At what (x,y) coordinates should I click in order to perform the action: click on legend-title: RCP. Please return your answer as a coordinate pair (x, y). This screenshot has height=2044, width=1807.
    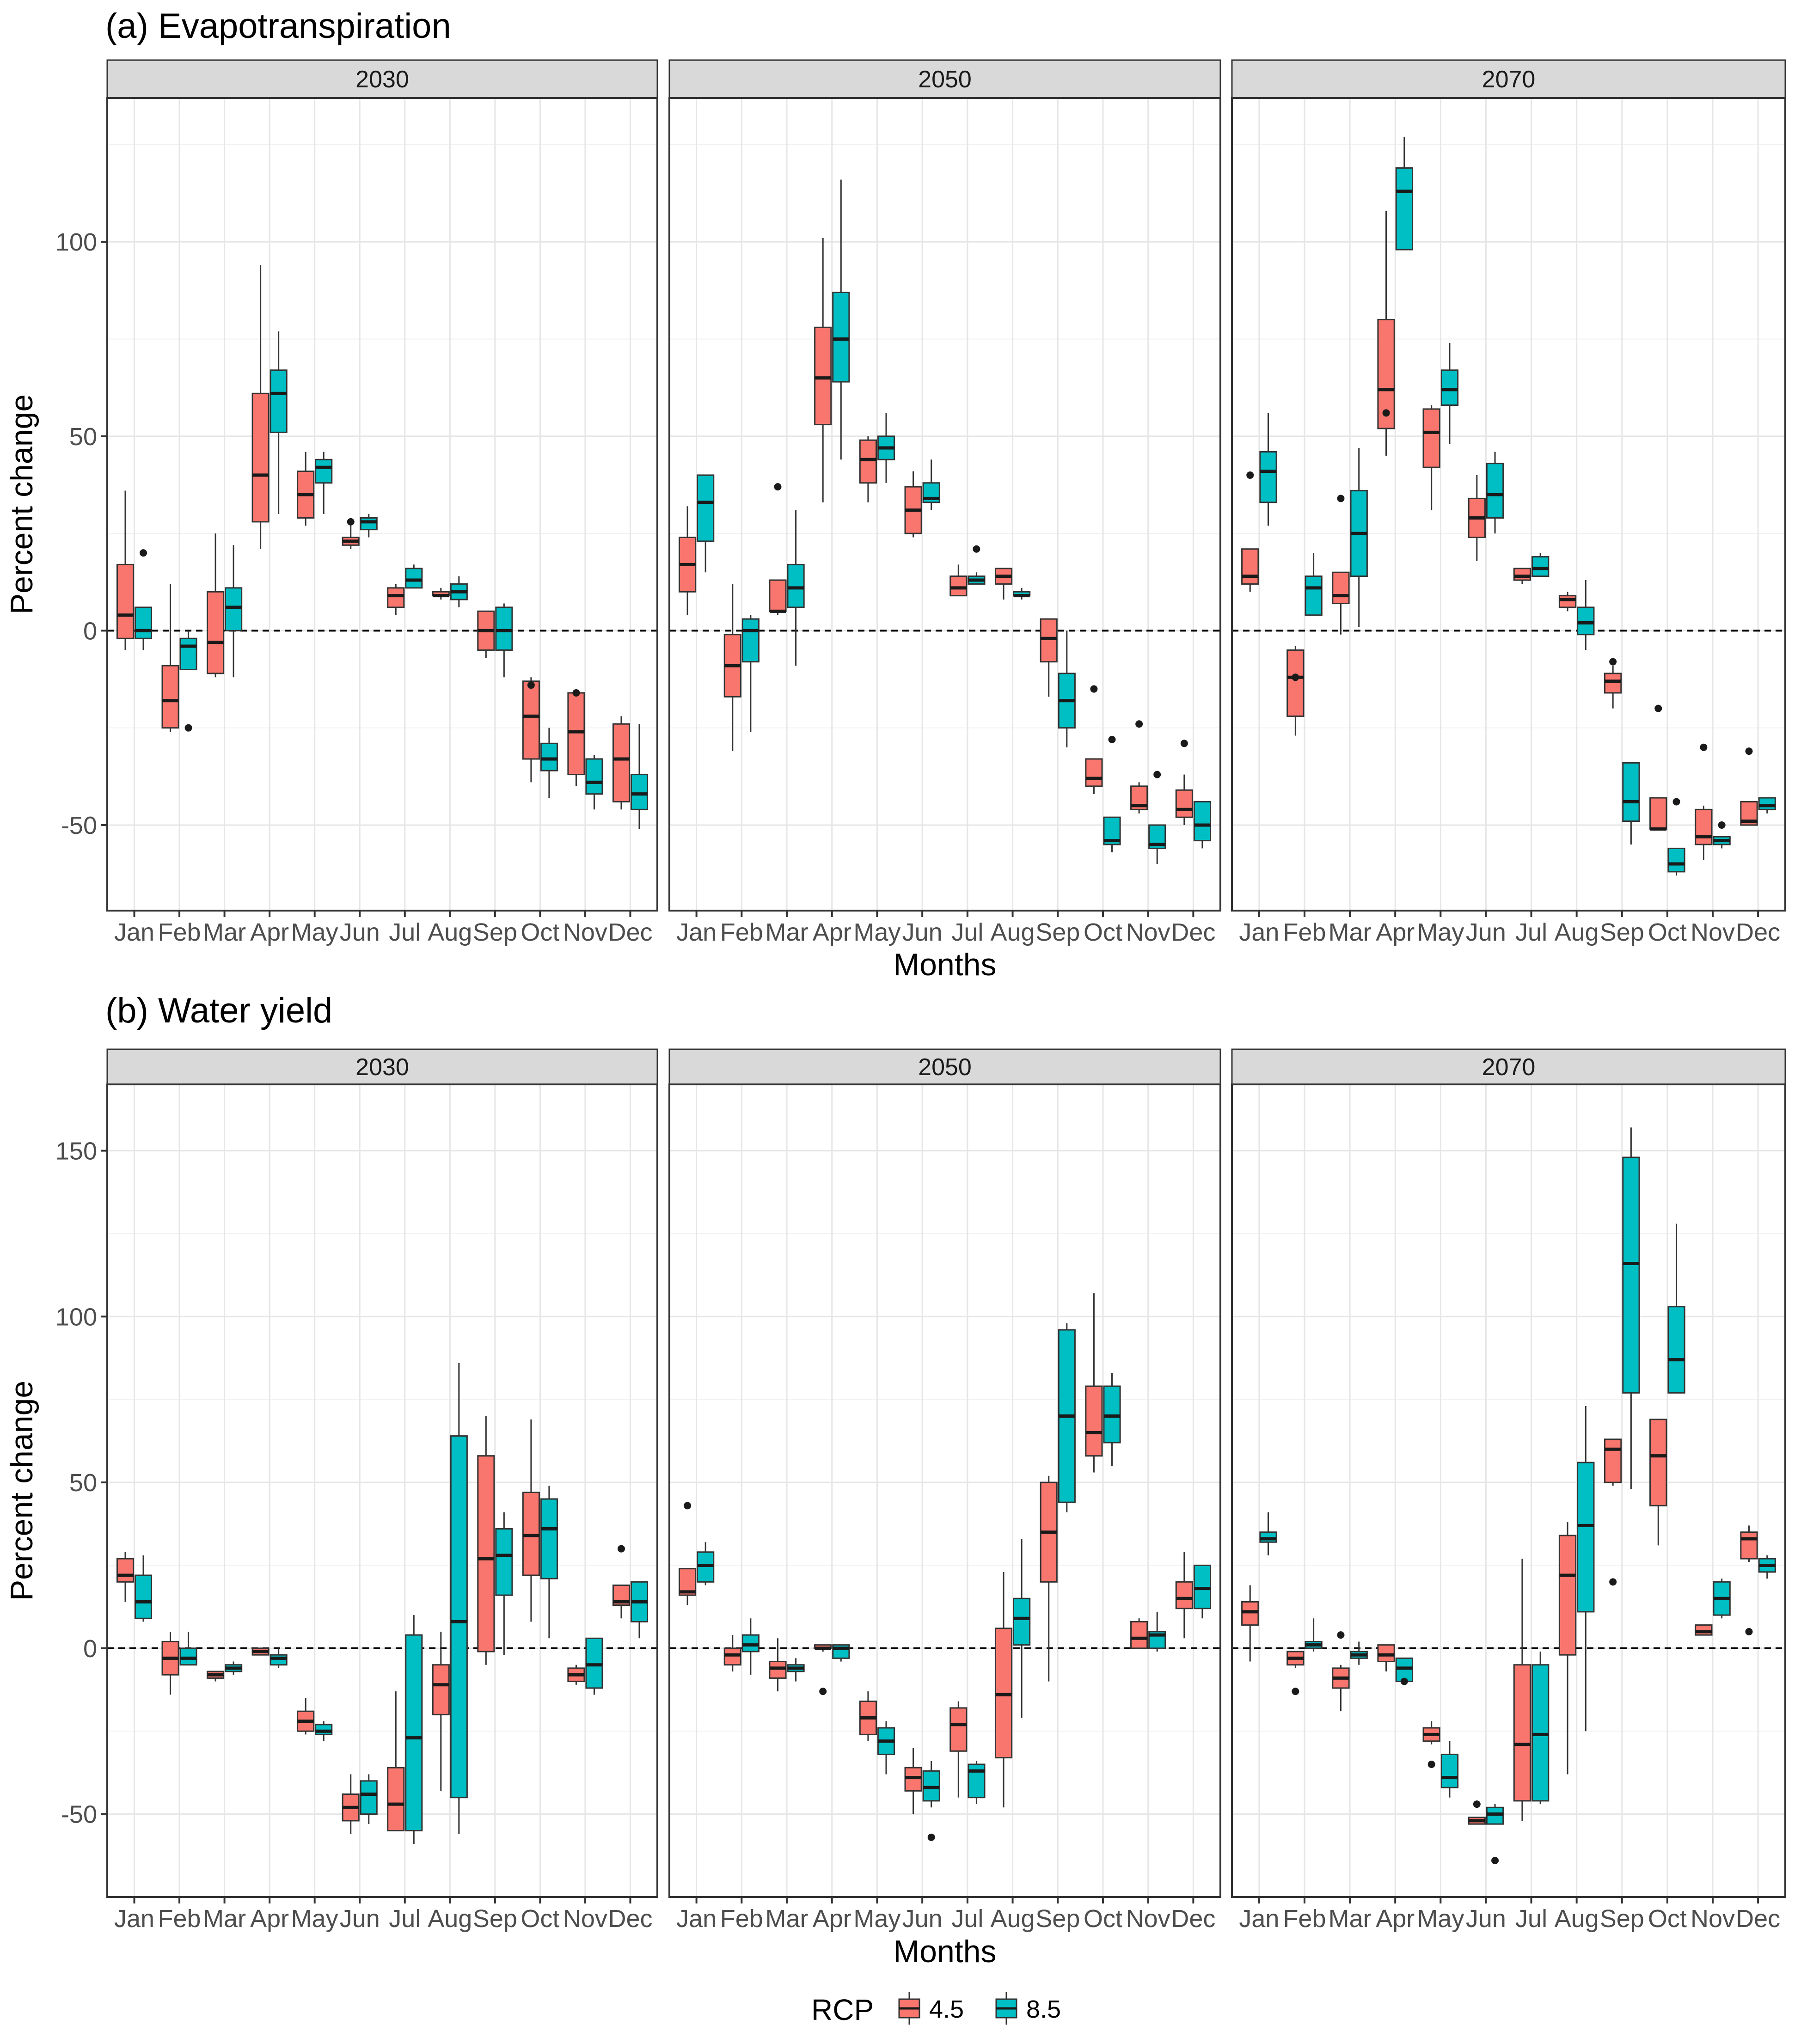
    Looking at the image, I should click on (842, 2009).